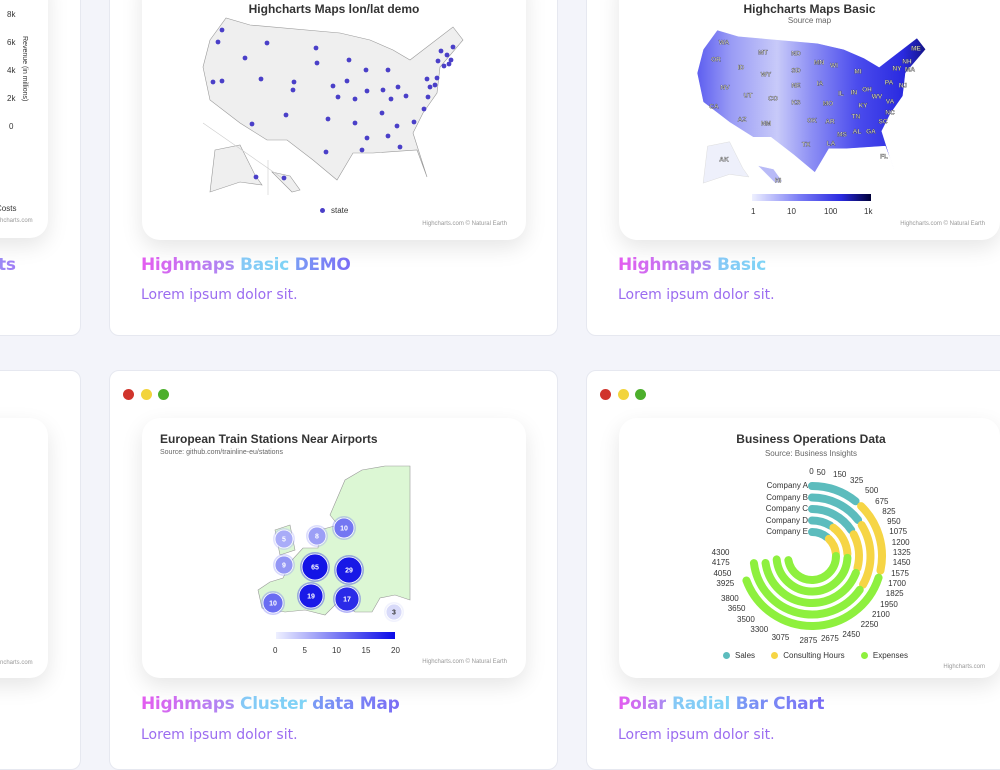 This screenshot has width=1000, height=770. What do you see at coordinates (910, 70) in the screenshot?
I see `state-label-ma: MA` at bounding box center [910, 70].